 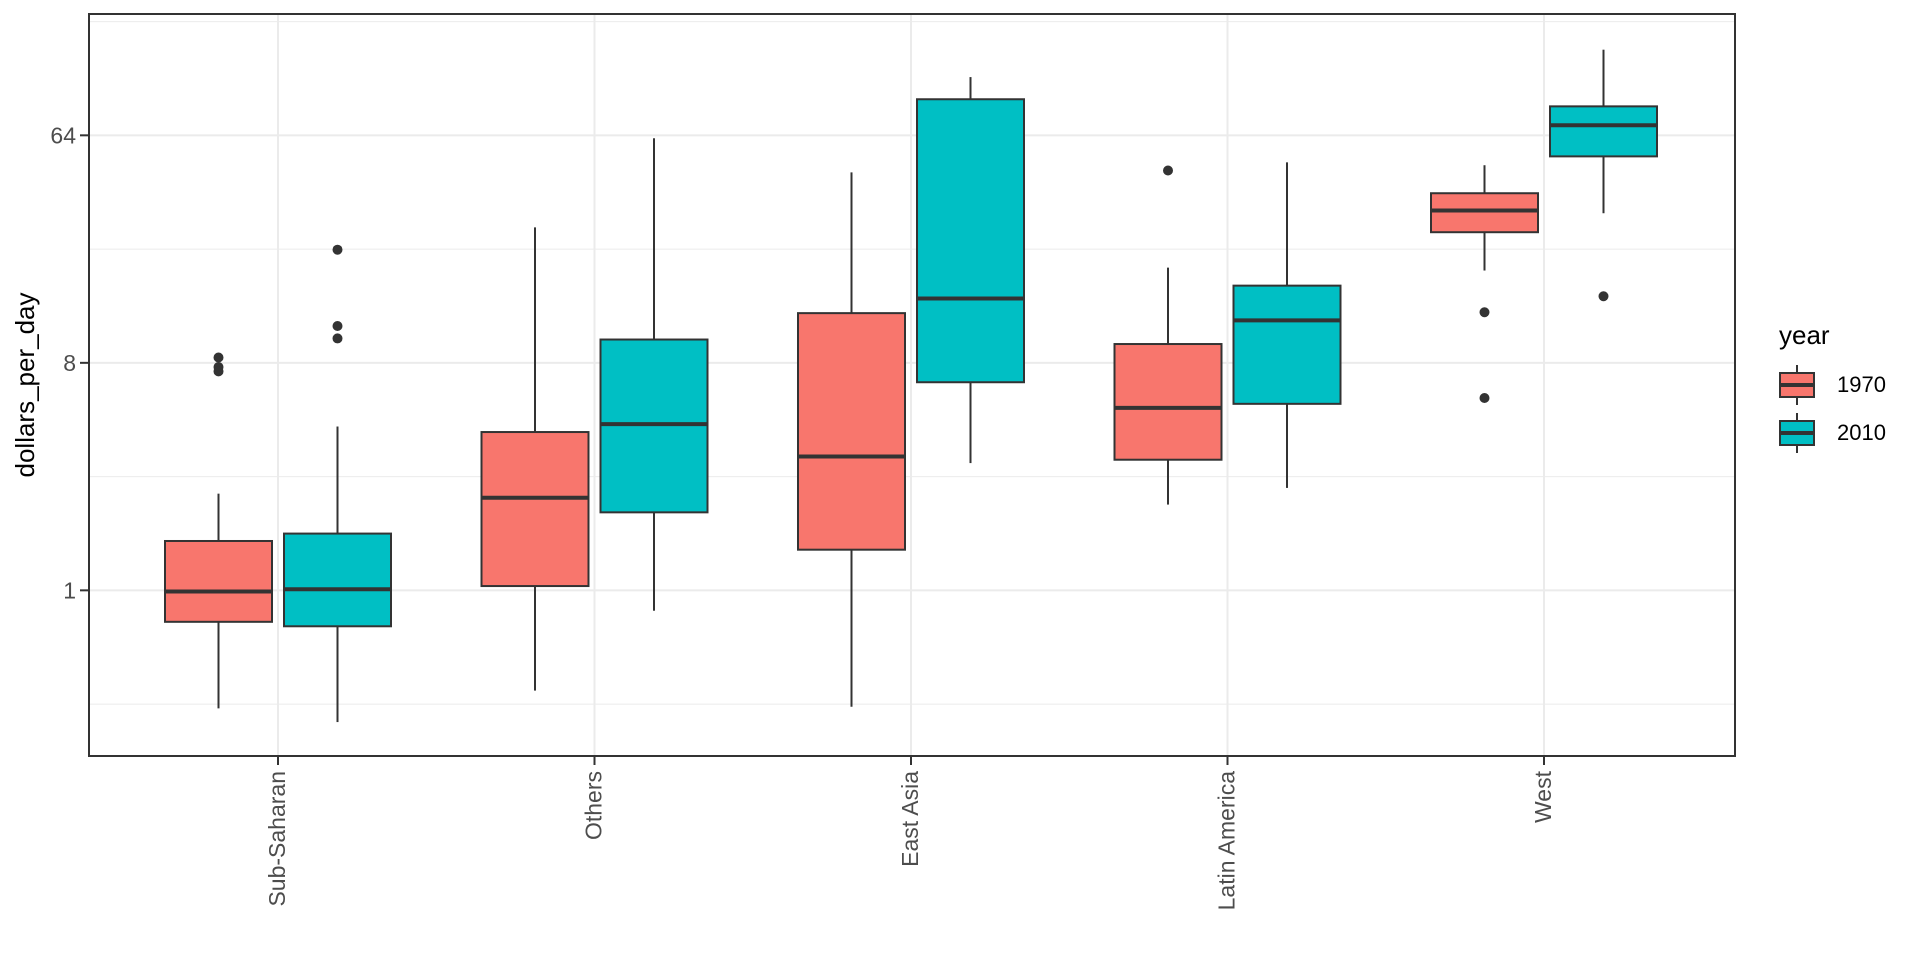 I want to click on box-east-asia-2010, so click(x=970, y=241).